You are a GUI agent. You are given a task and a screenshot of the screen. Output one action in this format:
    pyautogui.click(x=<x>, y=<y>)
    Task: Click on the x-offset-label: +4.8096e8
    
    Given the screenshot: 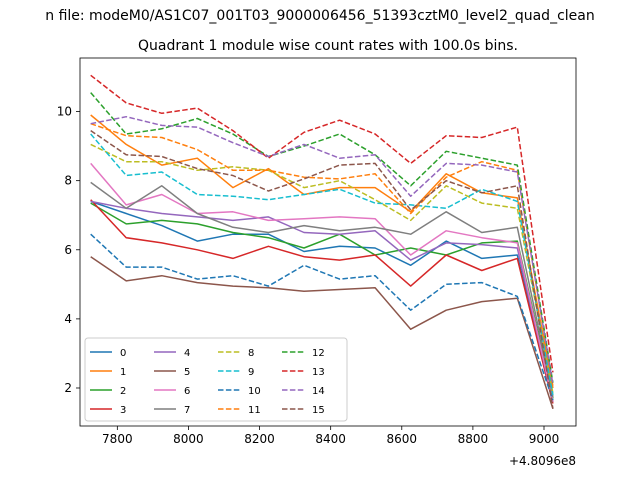 What is the action you would take?
    pyautogui.click(x=542, y=461)
    